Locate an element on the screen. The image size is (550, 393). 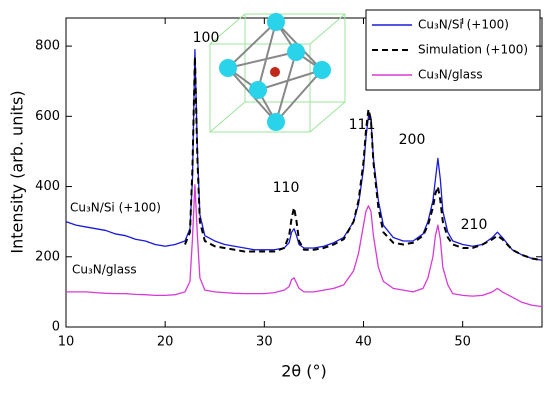
legend-label: Cu₃N/glass is located at coordinates (450, 75).